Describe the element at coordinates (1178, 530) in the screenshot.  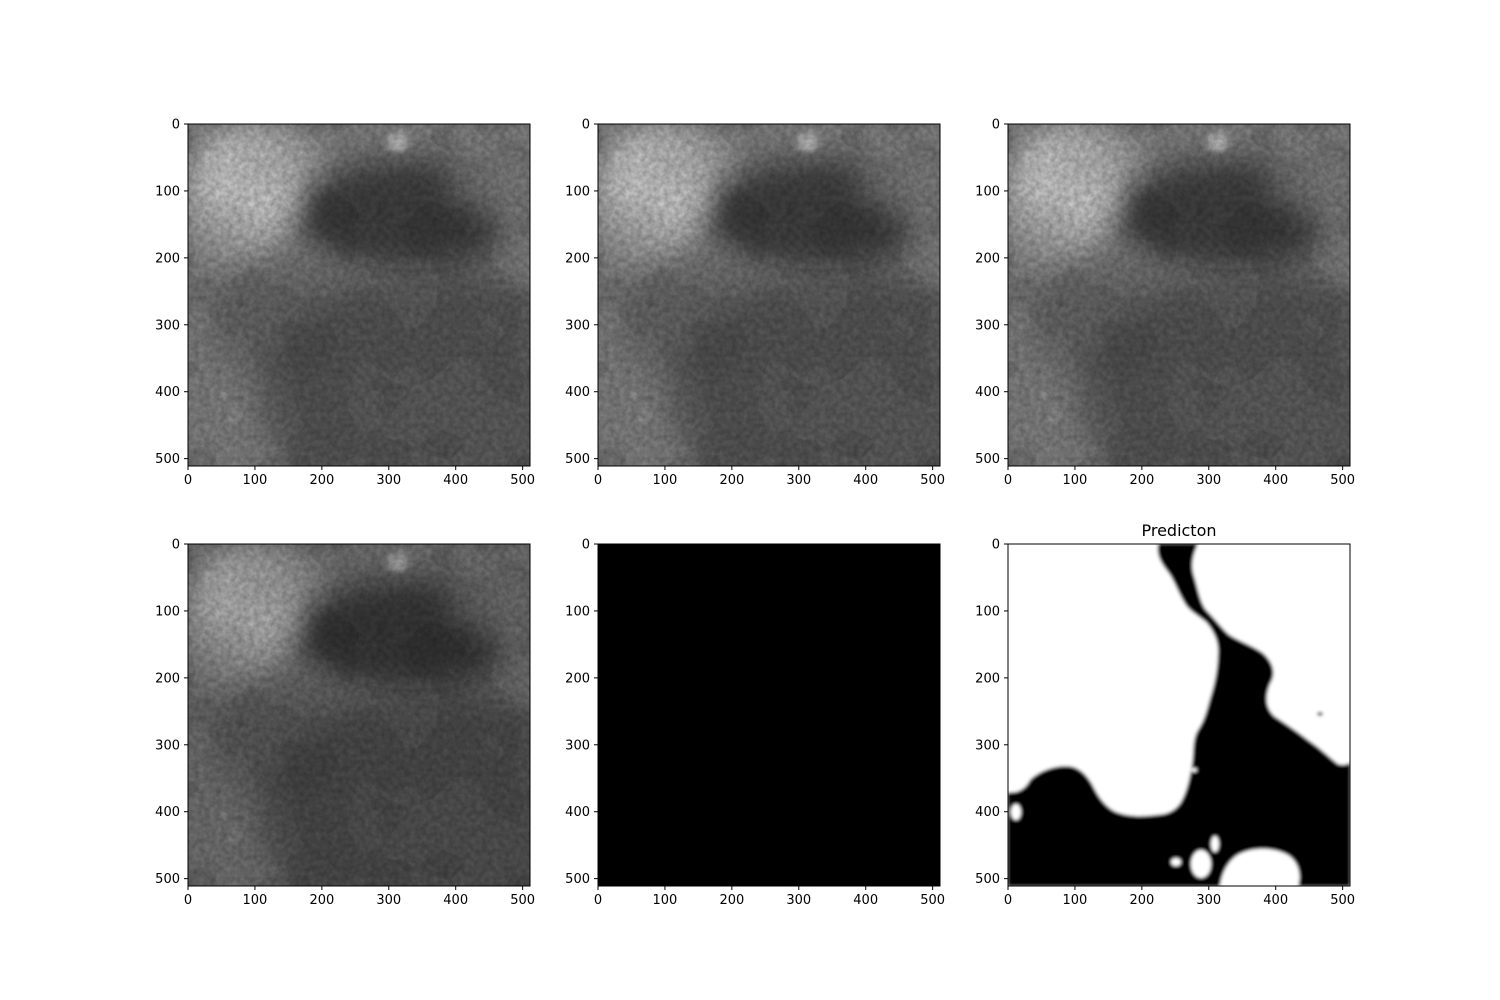
I see `subplot-title: Predicton` at that location.